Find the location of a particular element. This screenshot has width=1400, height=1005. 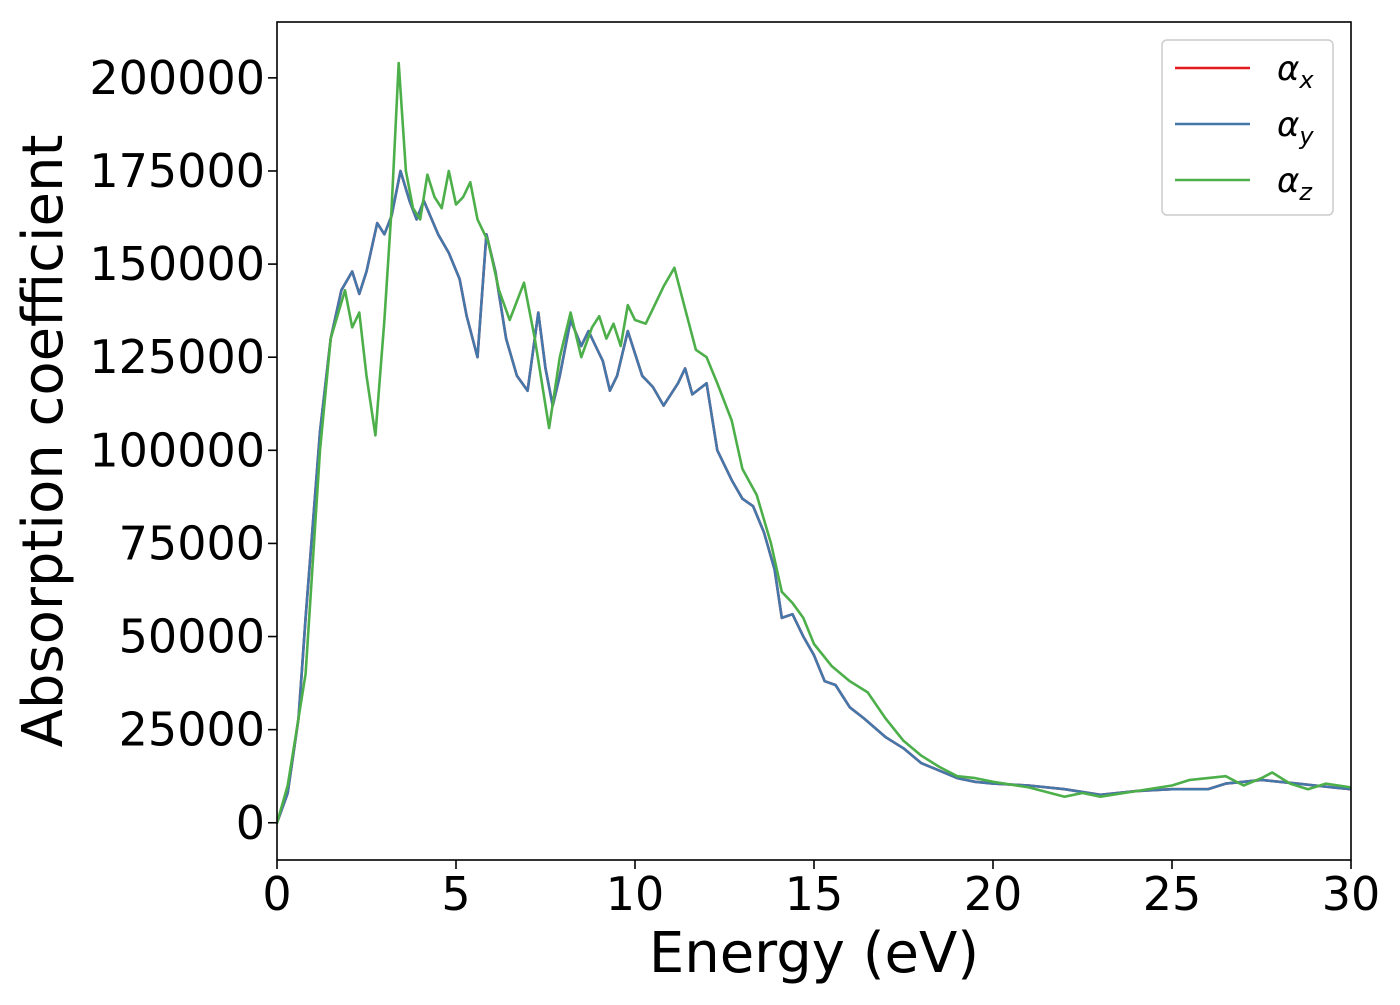

x-tick-label: 30 is located at coordinates (1351, 894).